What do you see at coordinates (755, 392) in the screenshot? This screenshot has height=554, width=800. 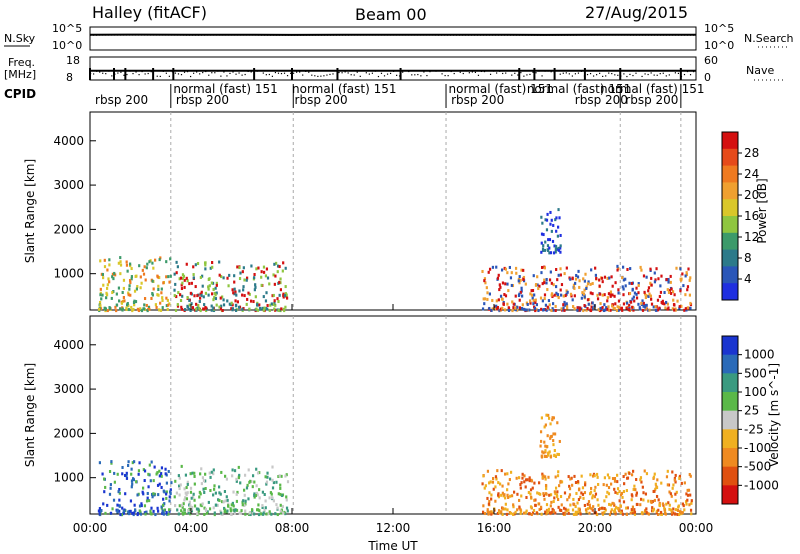 I see `colorbar-tick-label: 100` at bounding box center [755, 392].